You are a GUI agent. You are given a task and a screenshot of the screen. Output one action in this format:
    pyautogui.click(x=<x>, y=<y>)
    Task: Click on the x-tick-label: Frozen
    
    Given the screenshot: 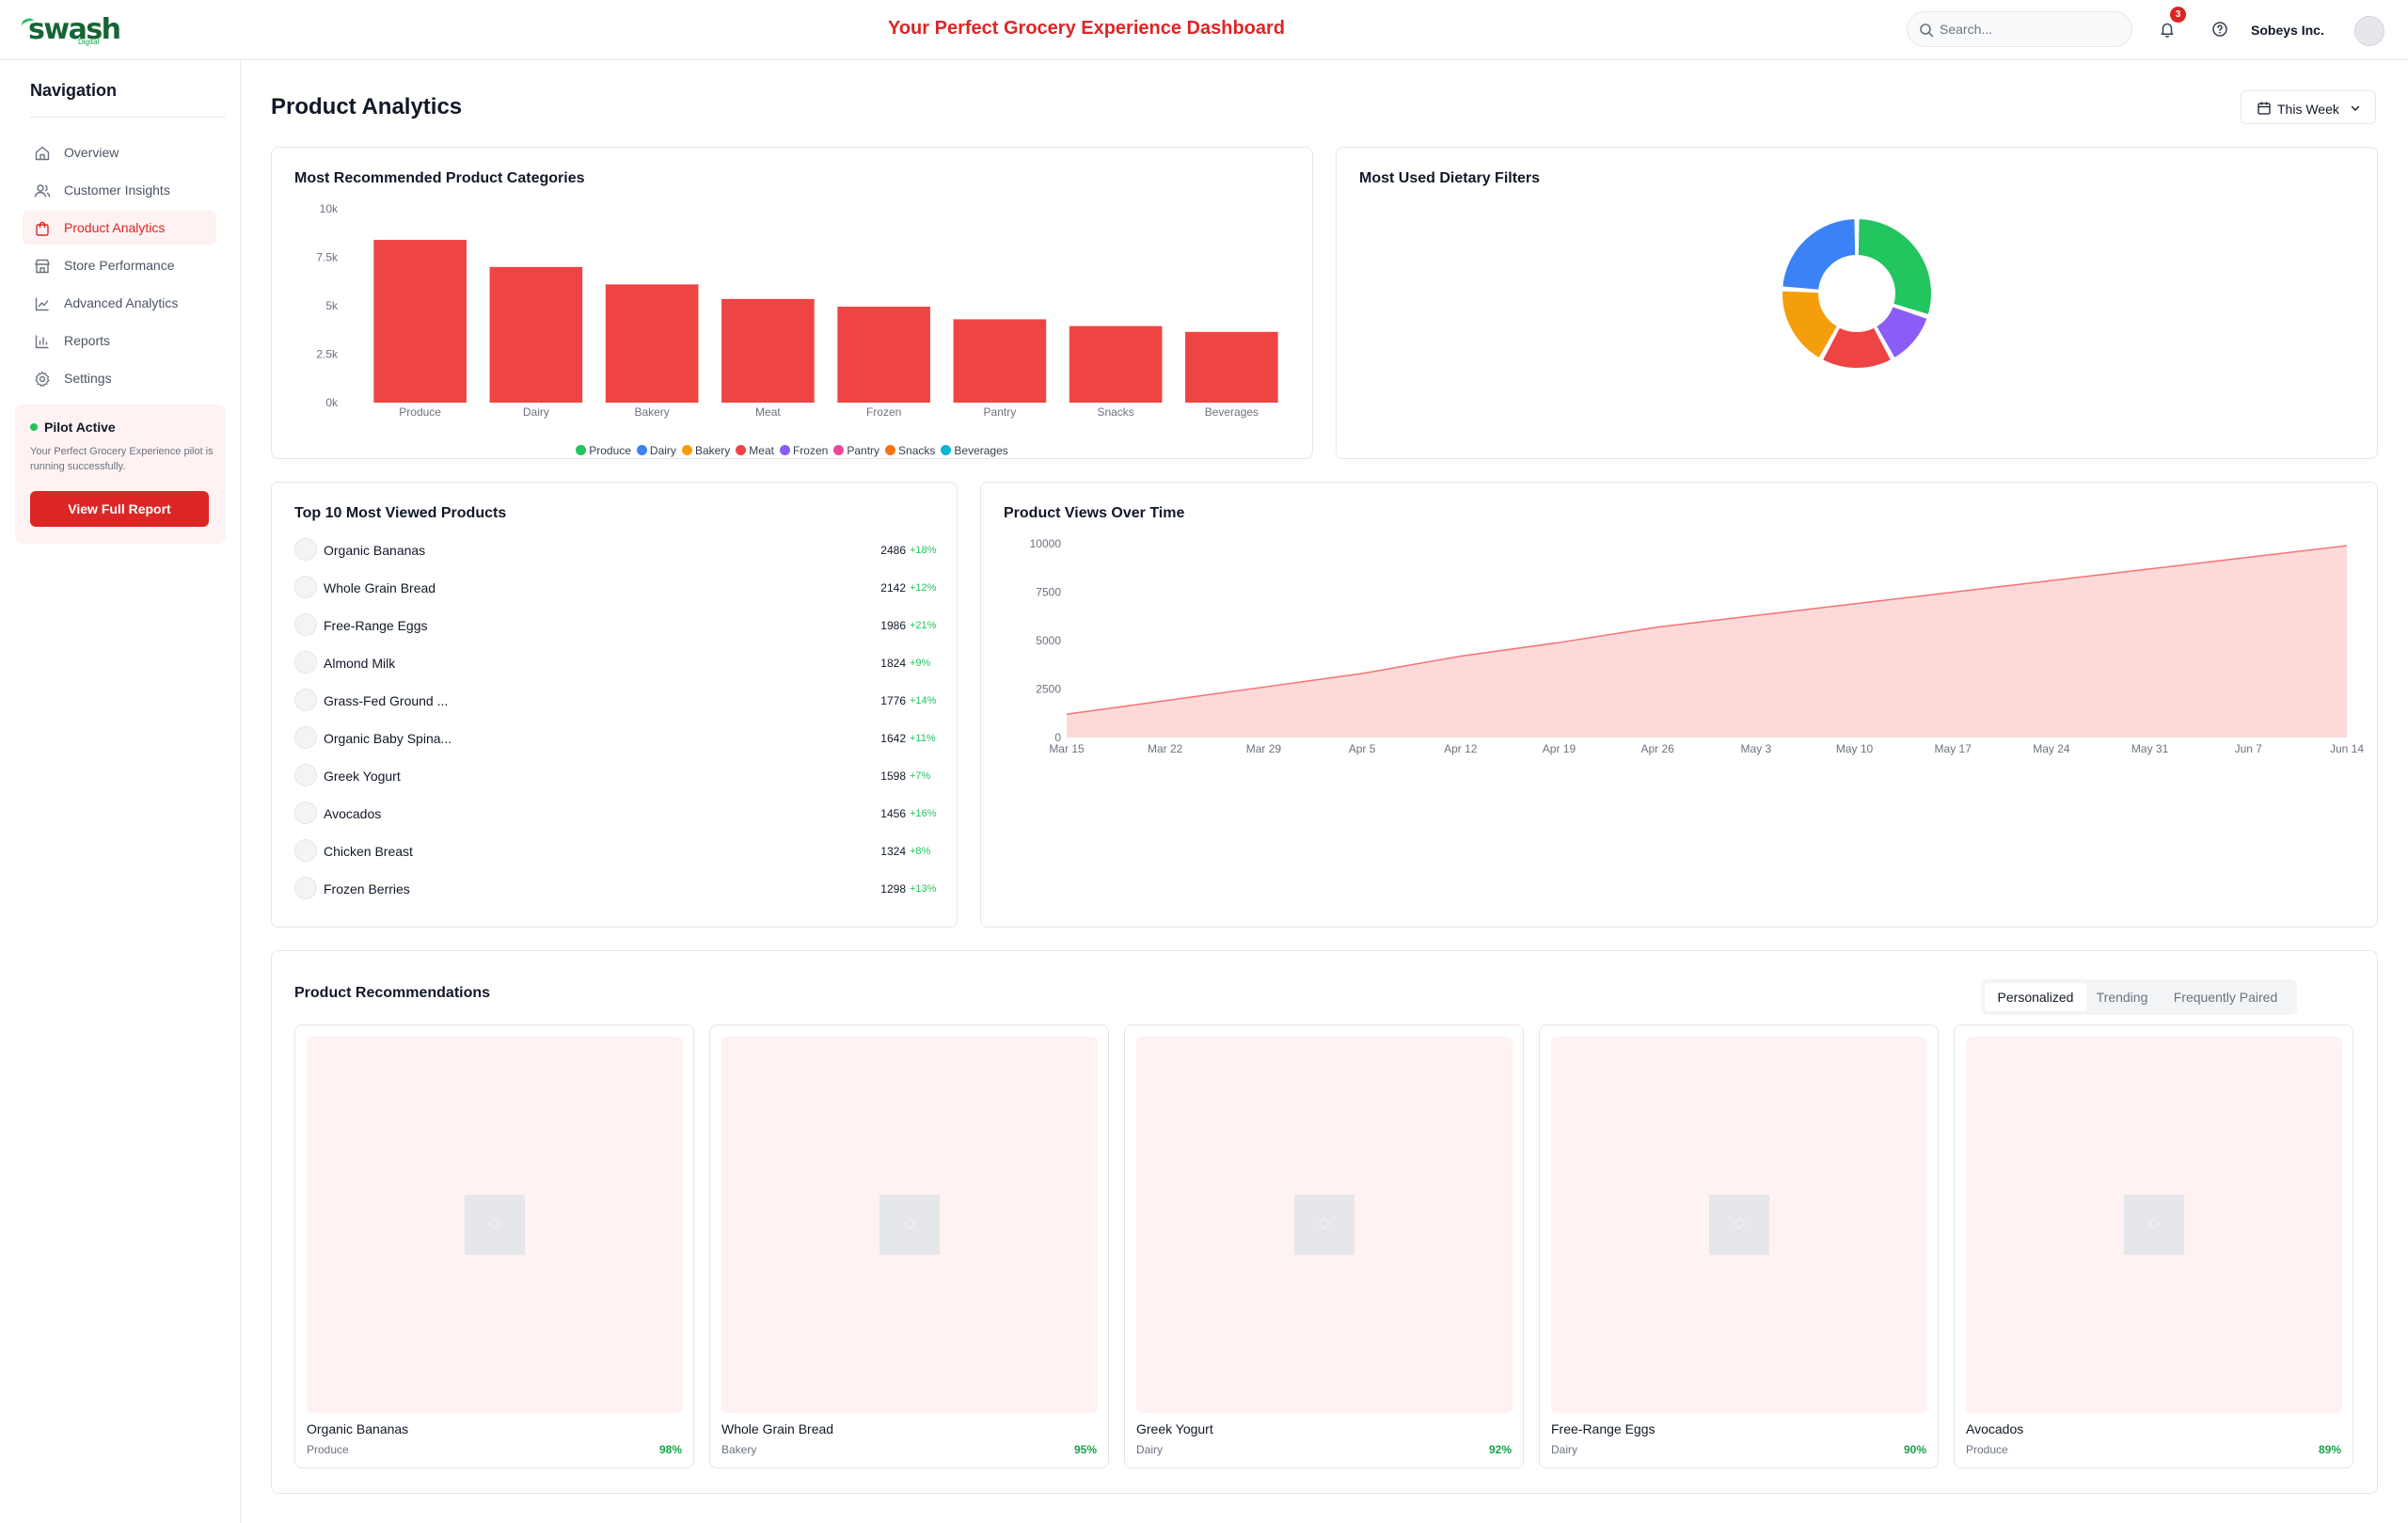 What is the action you would take?
    pyautogui.click(x=884, y=412)
    